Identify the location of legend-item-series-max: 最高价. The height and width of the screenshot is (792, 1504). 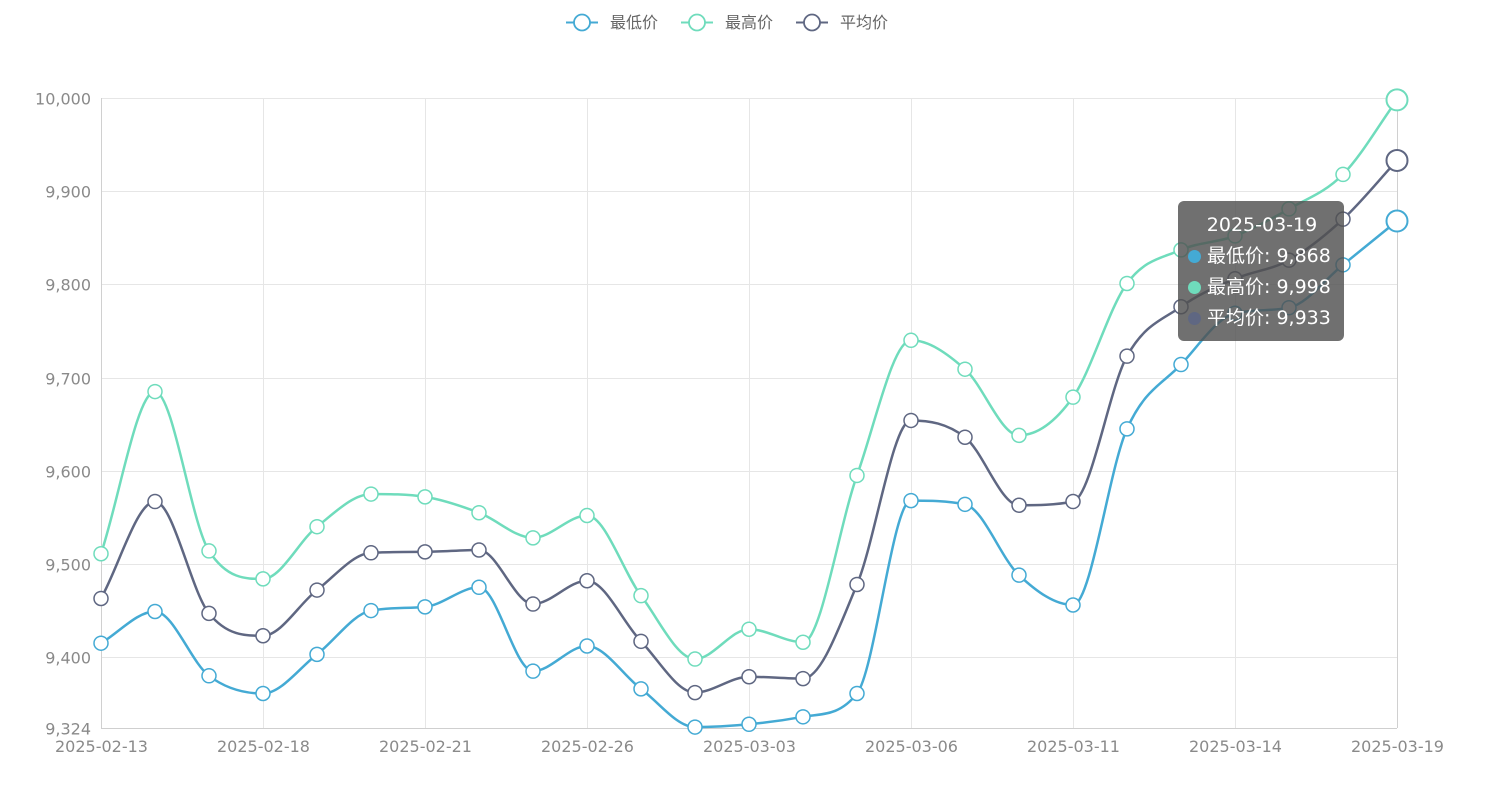
(727, 22).